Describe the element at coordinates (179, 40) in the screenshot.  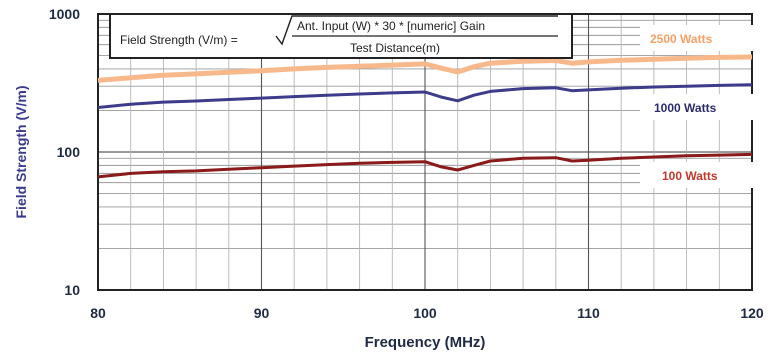
I see `formula-lhs: Field Strength (V/m) =` at that location.